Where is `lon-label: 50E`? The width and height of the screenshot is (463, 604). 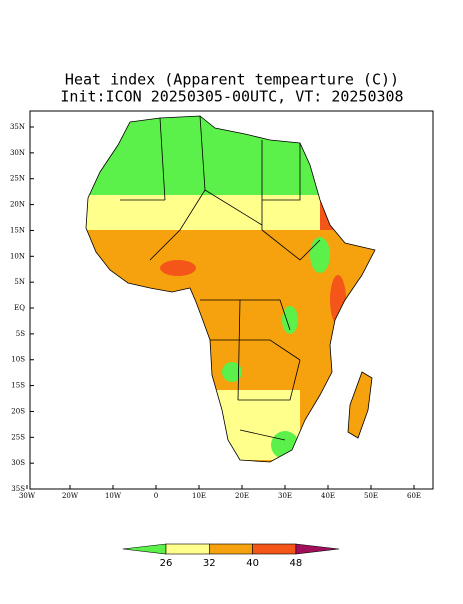 lon-label: 50E is located at coordinates (371, 496).